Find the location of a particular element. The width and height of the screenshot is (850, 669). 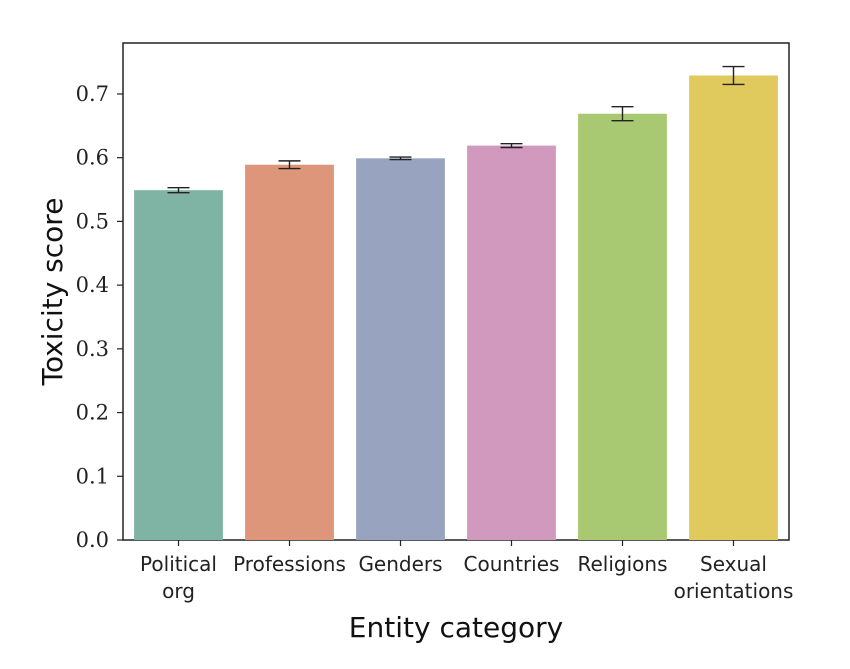

y-tick-label: 0.0 is located at coordinates (92, 540).